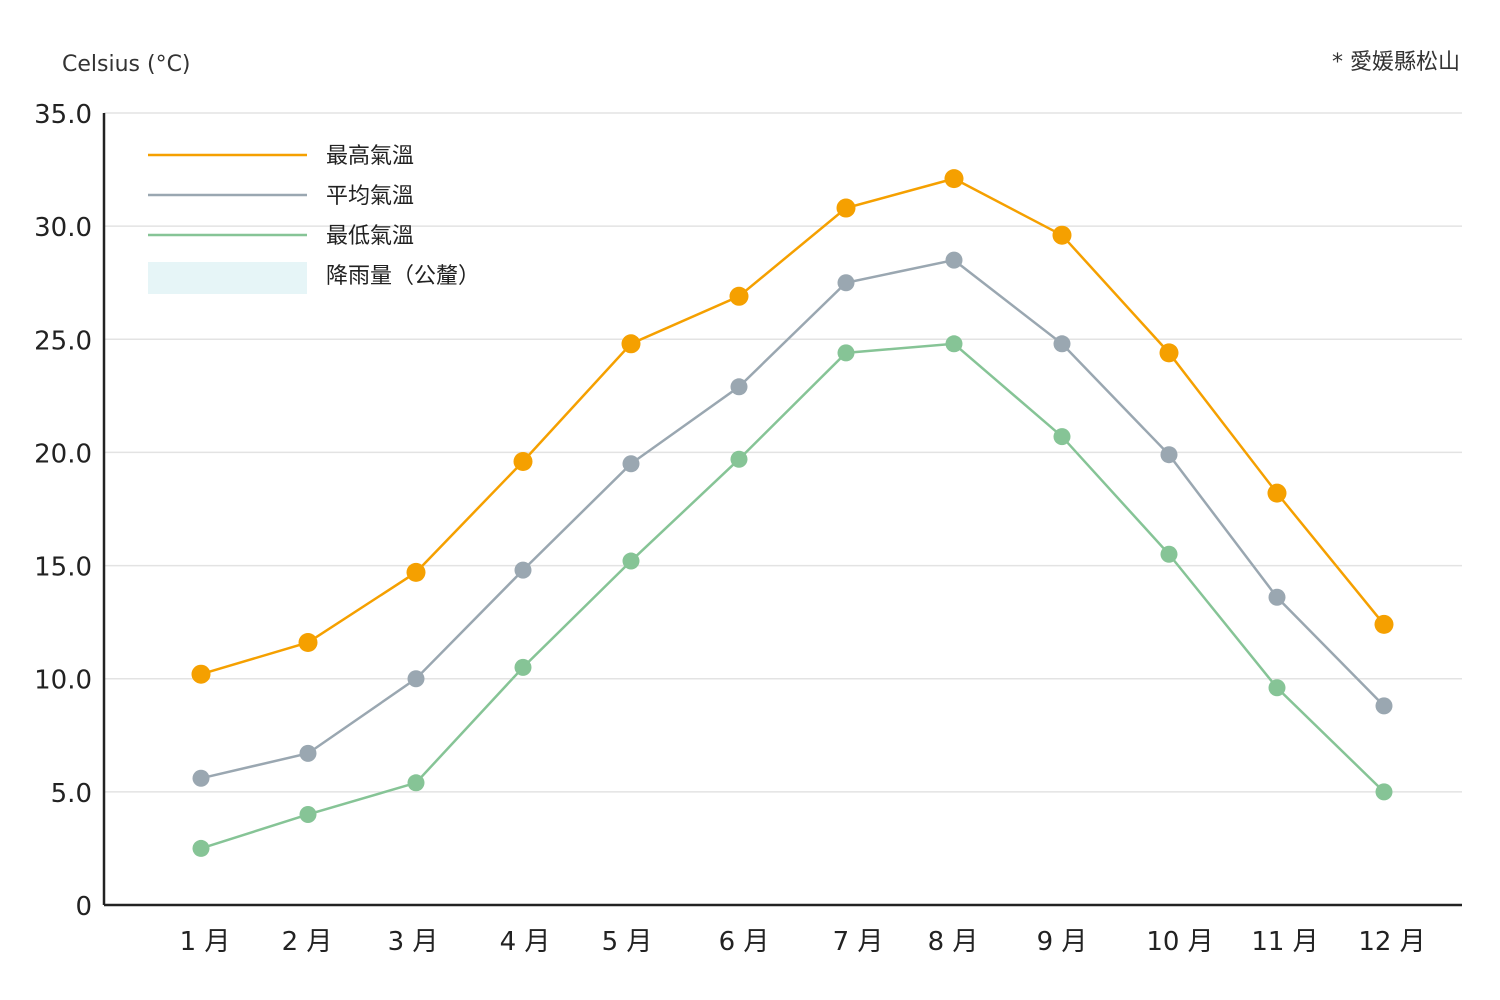 The width and height of the screenshot is (1500, 1000). Describe the element at coordinates (1284, 942) in the screenshot. I see `x-tick-label: 11 月` at that location.